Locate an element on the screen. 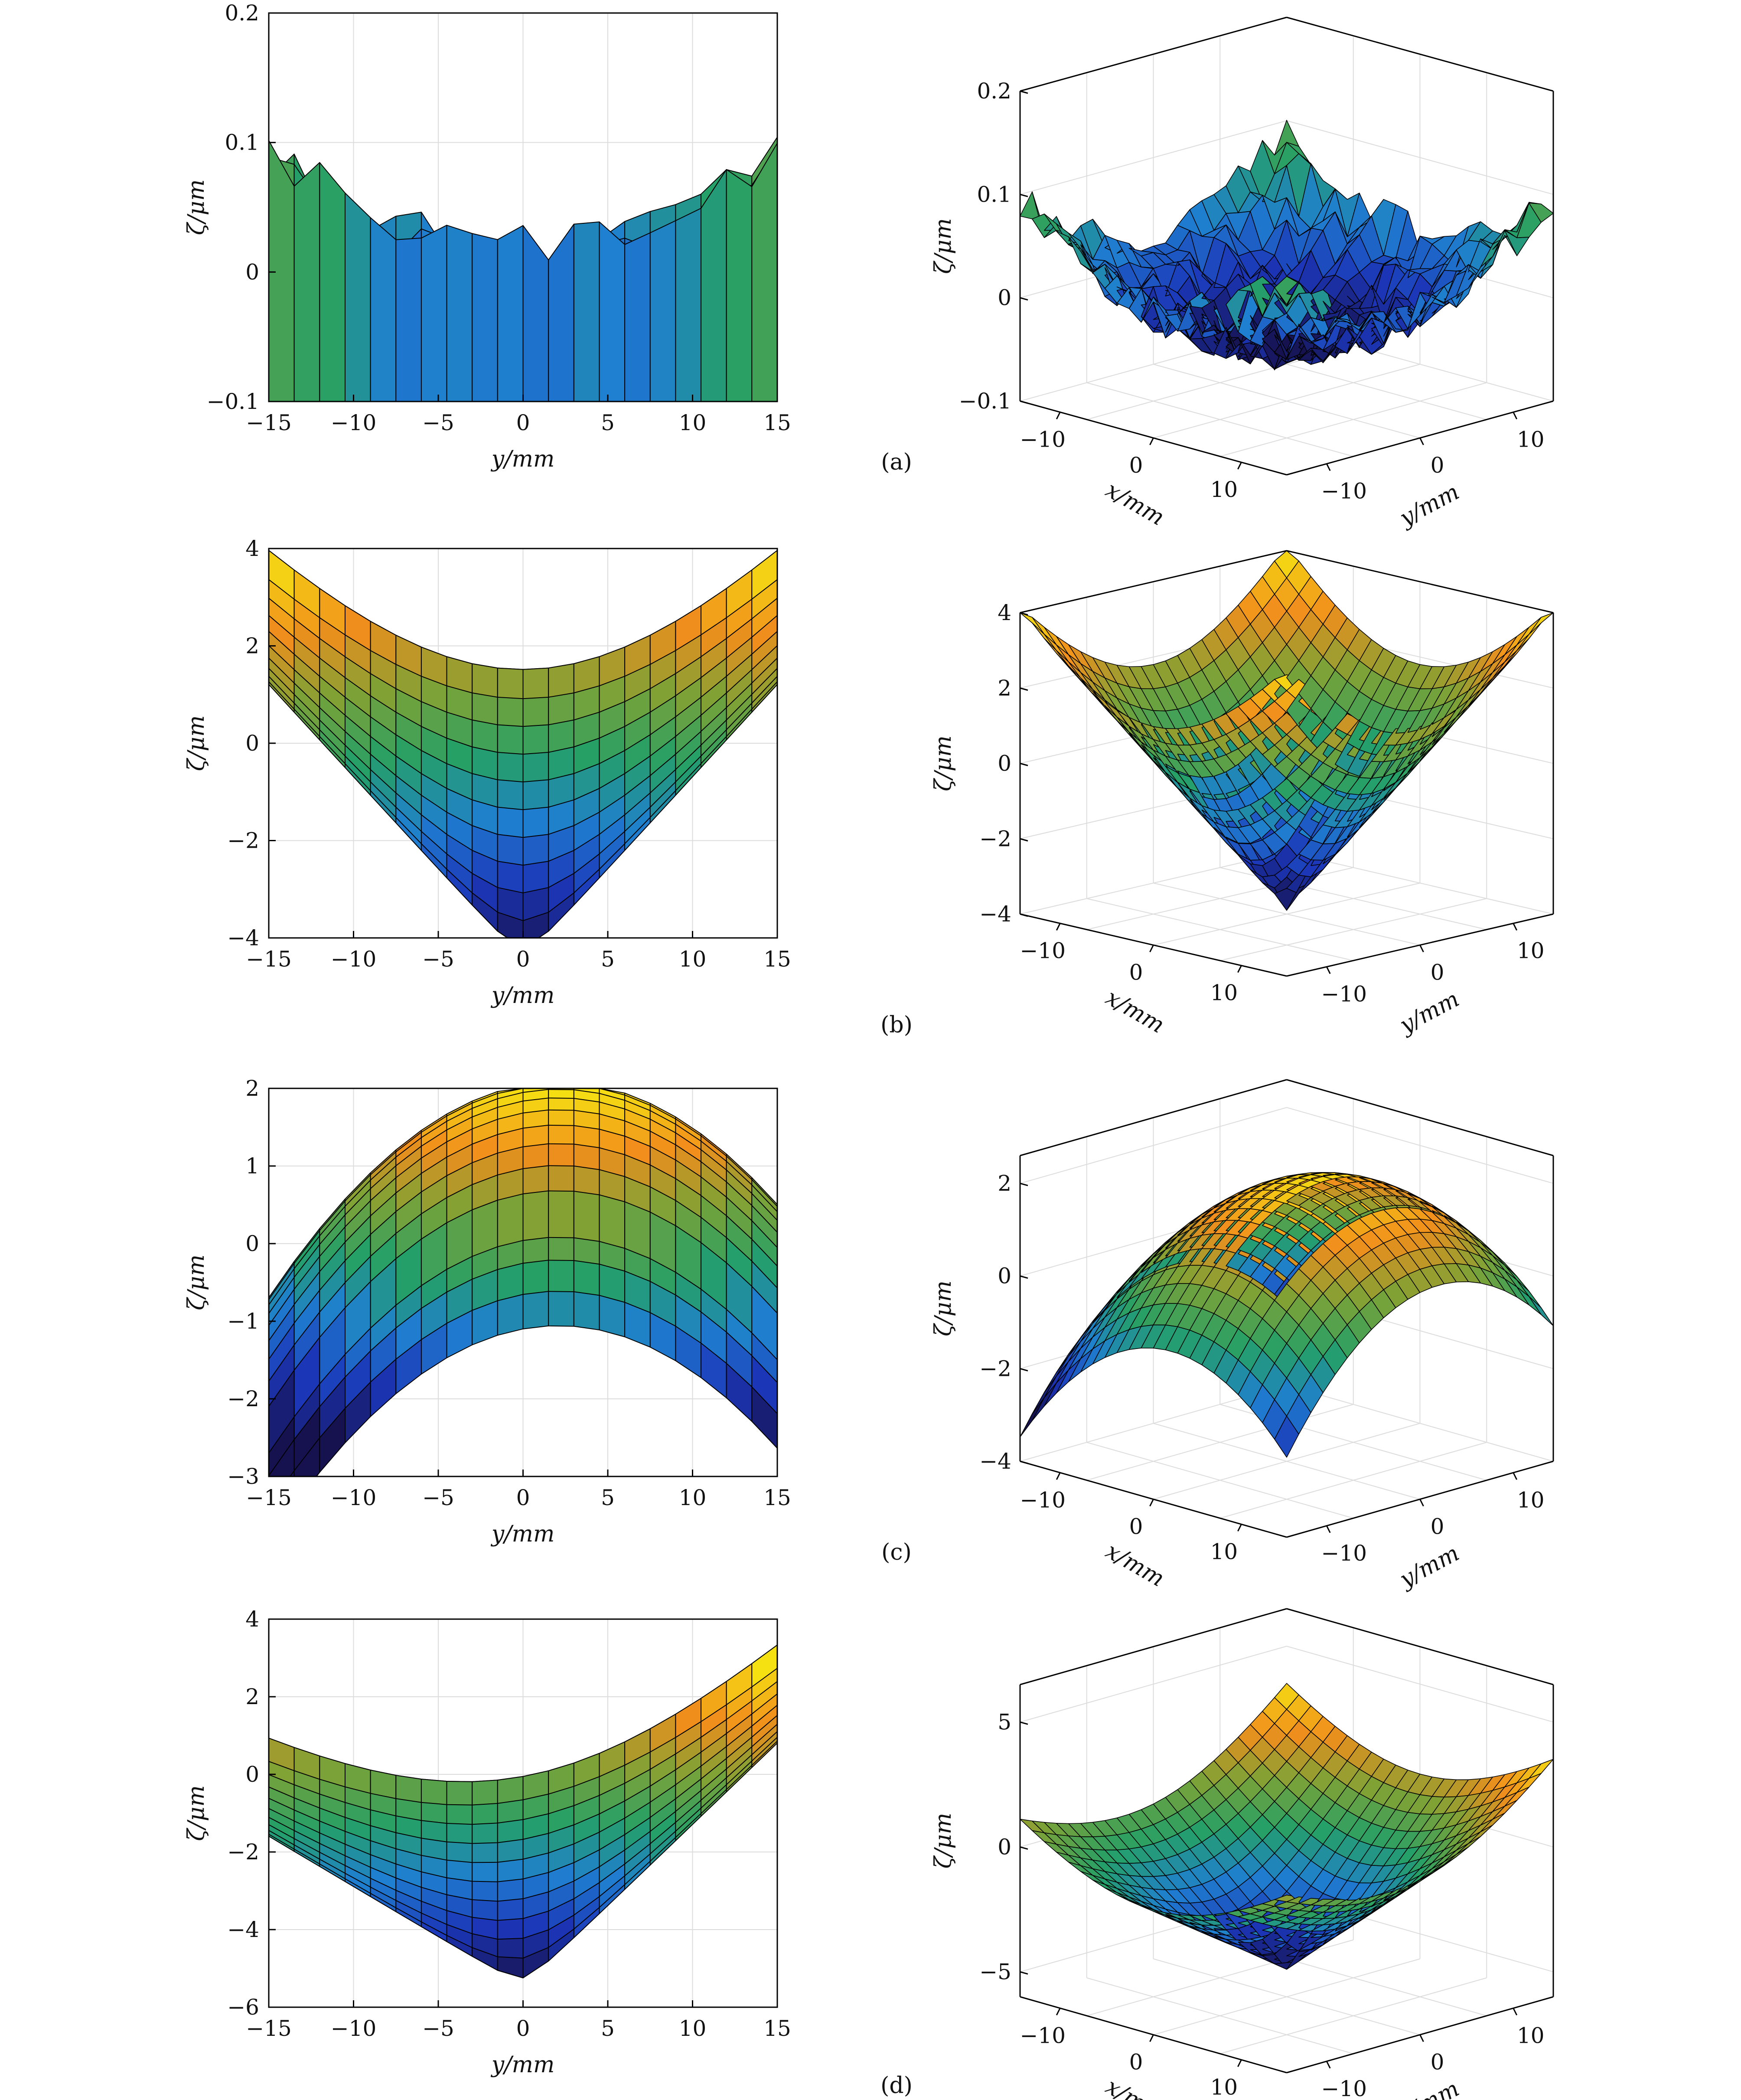 The width and height of the screenshot is (1741, 2100). y-tick-label: 0.2 is located at coordinates (242, 13).